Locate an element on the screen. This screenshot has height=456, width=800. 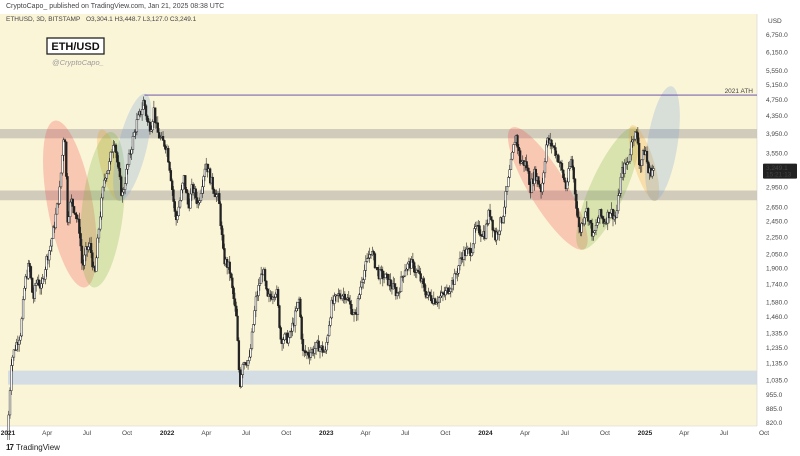
last-price-label: 3,249.1 is located at coordinates (777, 168).